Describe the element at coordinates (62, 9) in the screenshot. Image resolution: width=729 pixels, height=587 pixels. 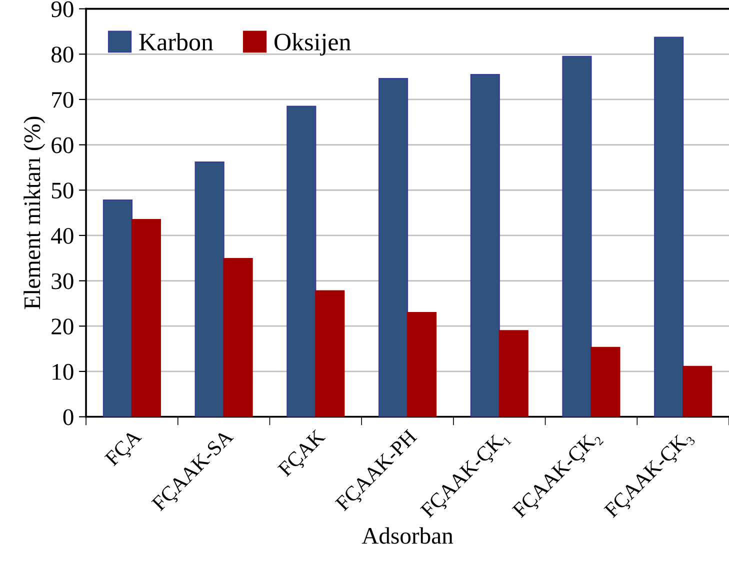
I see `y-tick-label: 90` at that location.